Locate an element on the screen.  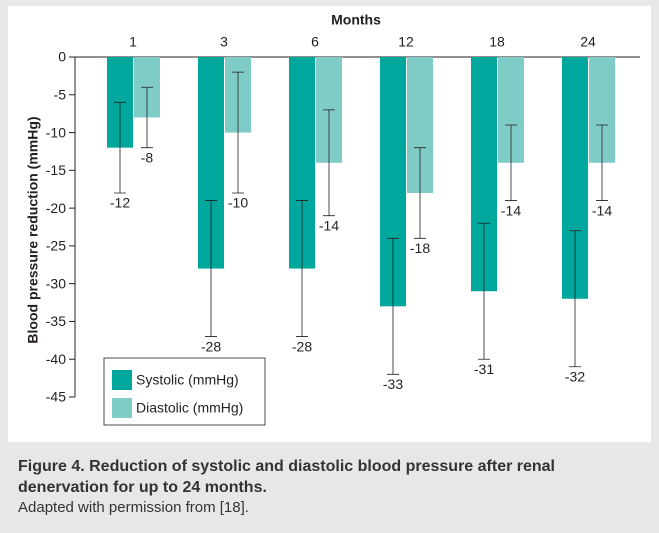
y-tick-label: -25 is located at coordinates (56, 246).